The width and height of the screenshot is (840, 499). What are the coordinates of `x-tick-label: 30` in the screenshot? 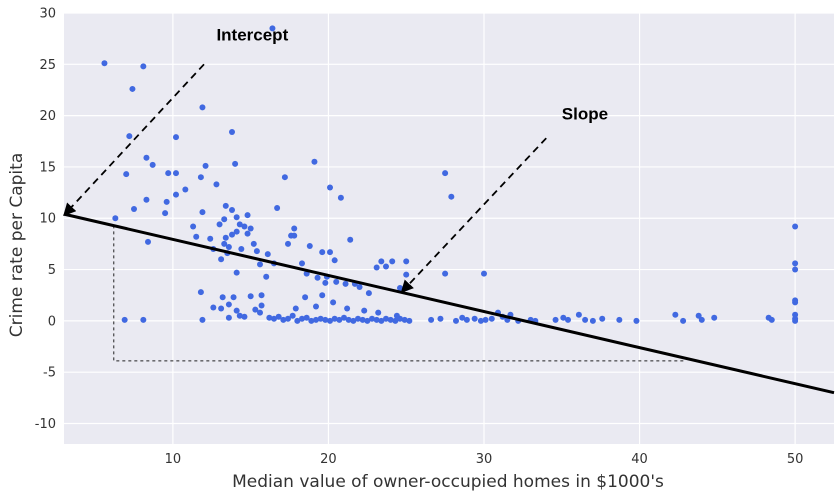 It's located at (484, 459).